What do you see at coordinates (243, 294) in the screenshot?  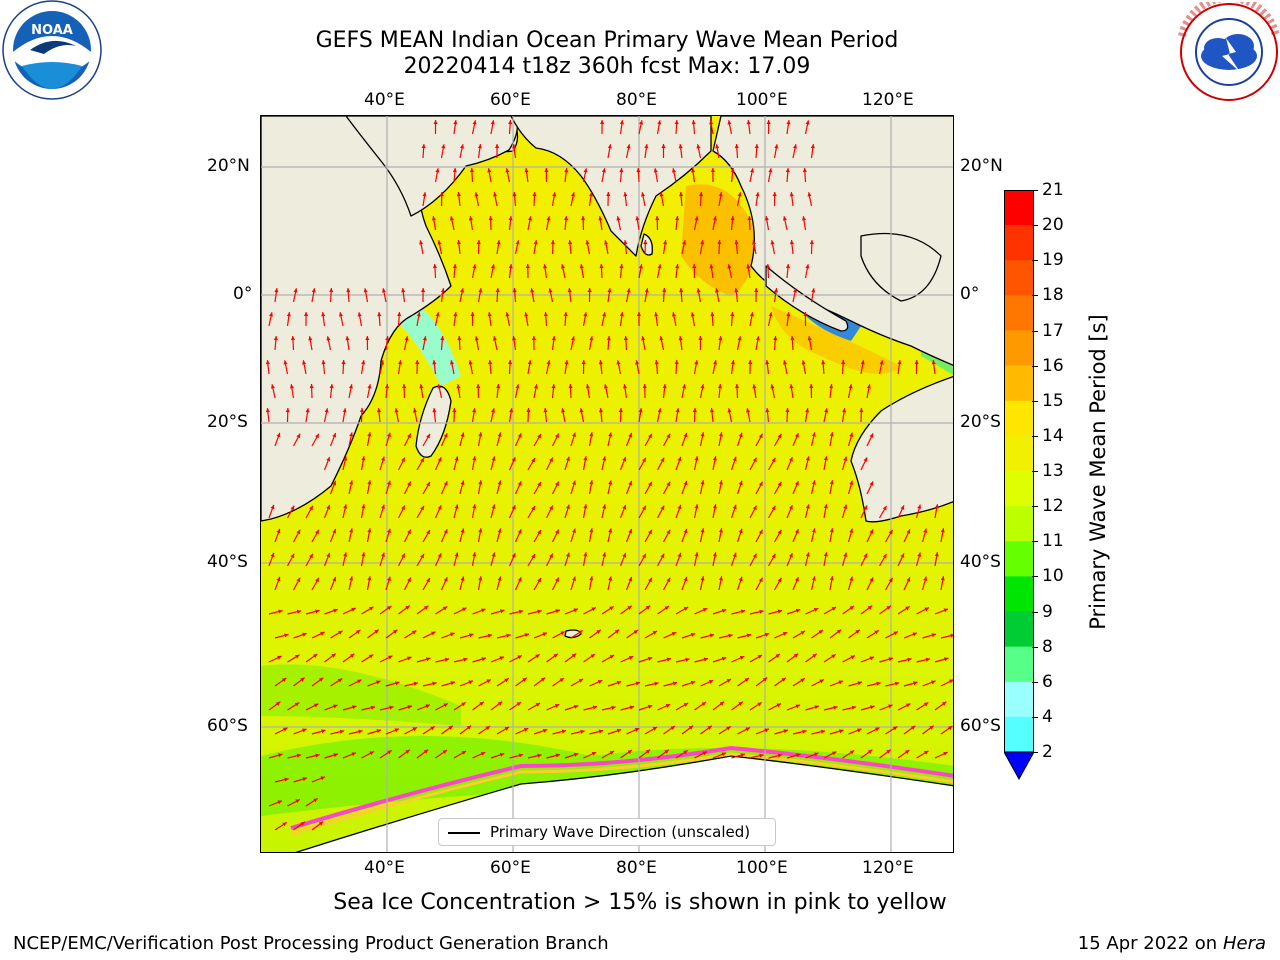 I see `lat-label-left: 0°` at bounding box center [243, 294].